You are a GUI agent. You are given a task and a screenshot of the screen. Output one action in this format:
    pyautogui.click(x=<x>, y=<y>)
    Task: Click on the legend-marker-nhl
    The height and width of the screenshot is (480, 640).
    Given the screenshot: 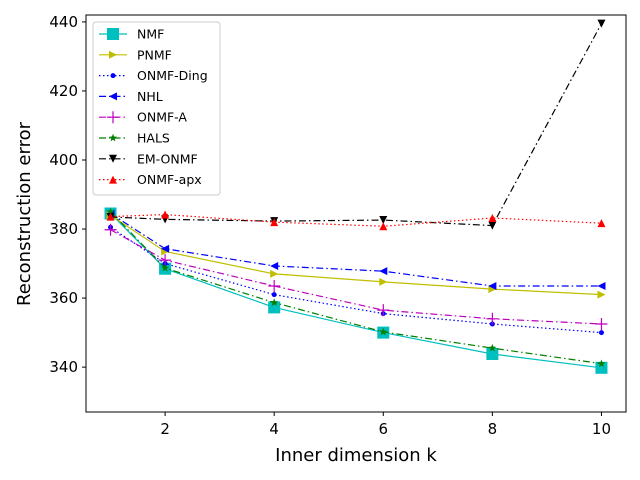 What is the action you would take?
    pyautogui.click(x=113, y=96)
    